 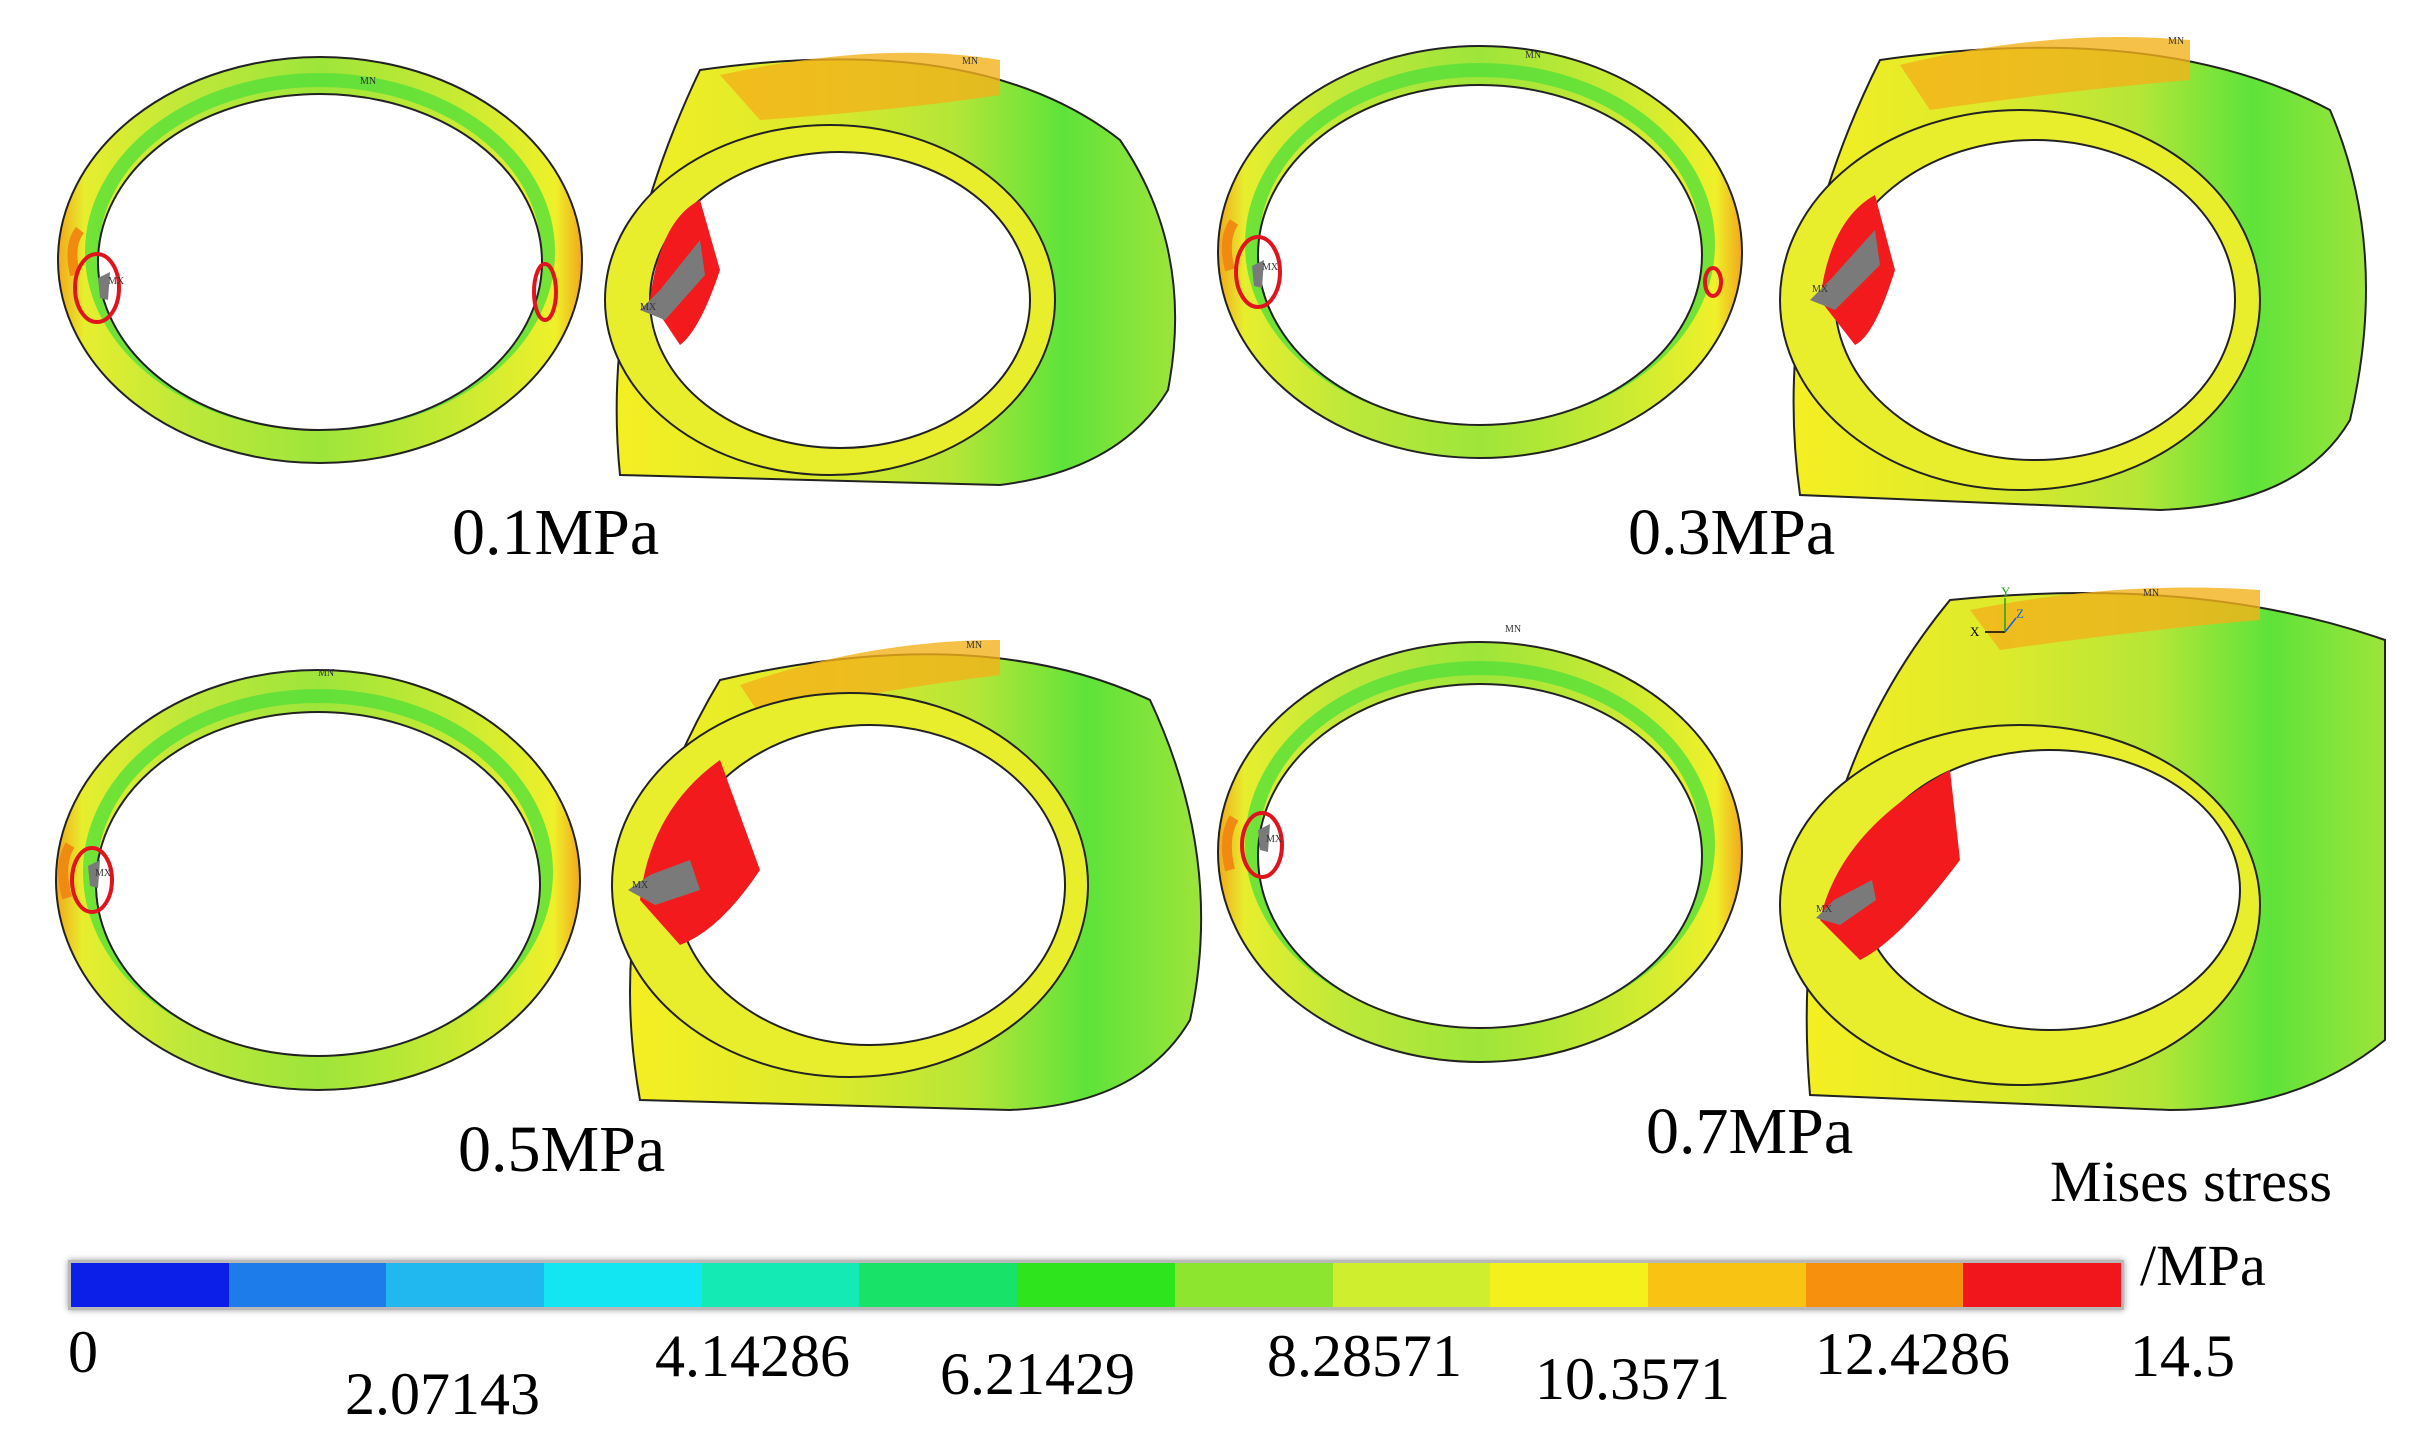 I want to click on axis-triad-icon: X Y Z, so click(x=1997, y=611).